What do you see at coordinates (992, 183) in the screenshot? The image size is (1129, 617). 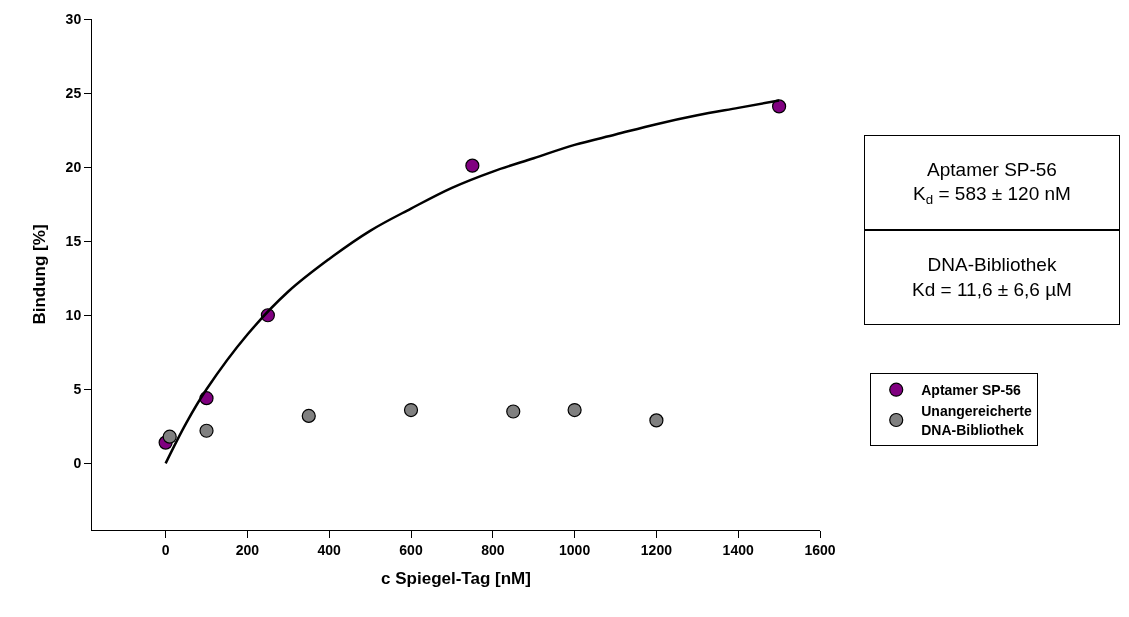 I see `text: Aptamer SP-56 K$_{d}$ = 583 ± 120 nM` at bounding box center [992, 183].